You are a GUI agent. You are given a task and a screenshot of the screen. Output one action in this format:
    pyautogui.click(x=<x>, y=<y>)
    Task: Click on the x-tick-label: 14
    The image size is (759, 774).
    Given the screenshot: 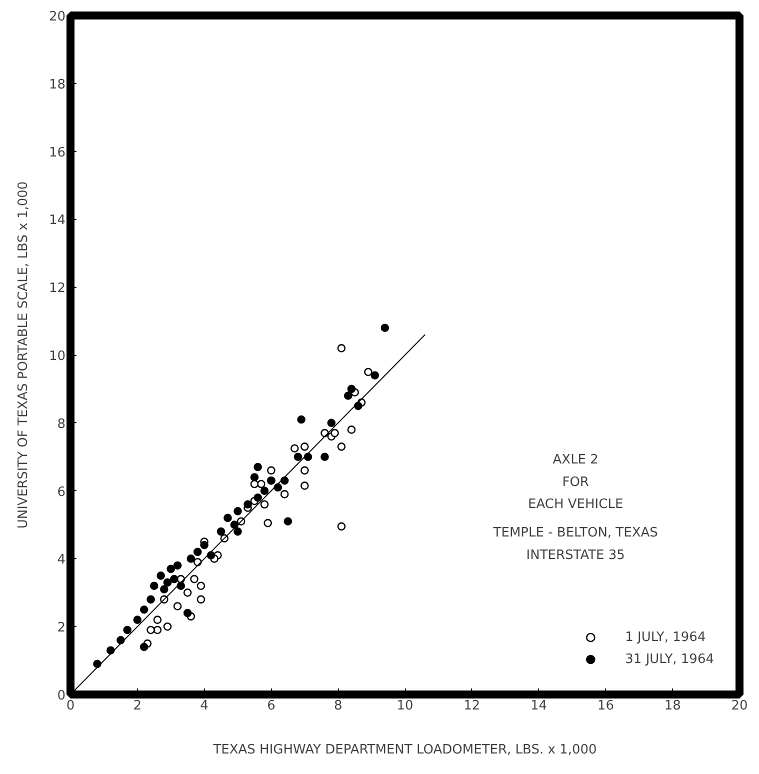 What is the action you would take?
    pyautogui.click(x=539, y=706)
    